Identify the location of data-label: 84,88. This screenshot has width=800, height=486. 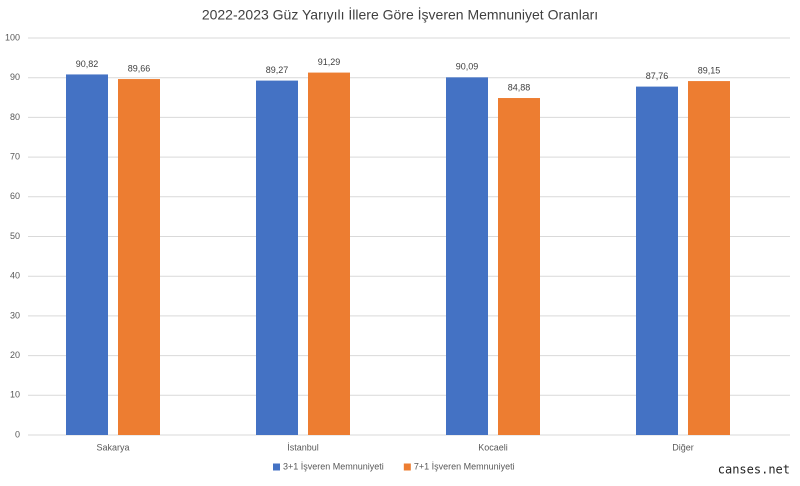
(519, 87).